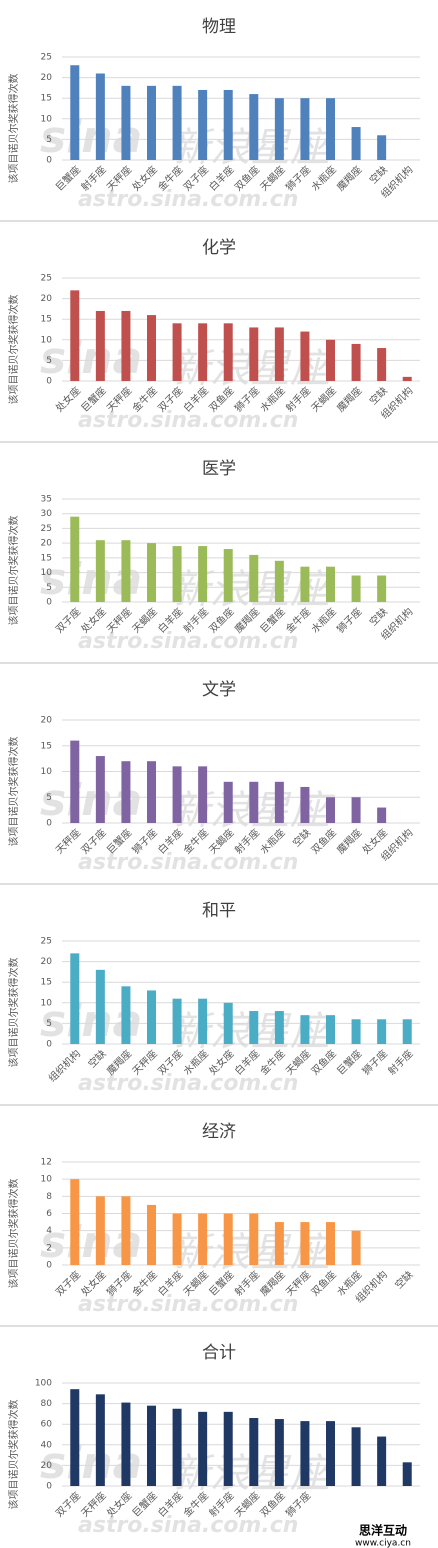 This screenshot has height=1548, width=438. I want to click on y-tick-label: 60, so click(47, 1425).